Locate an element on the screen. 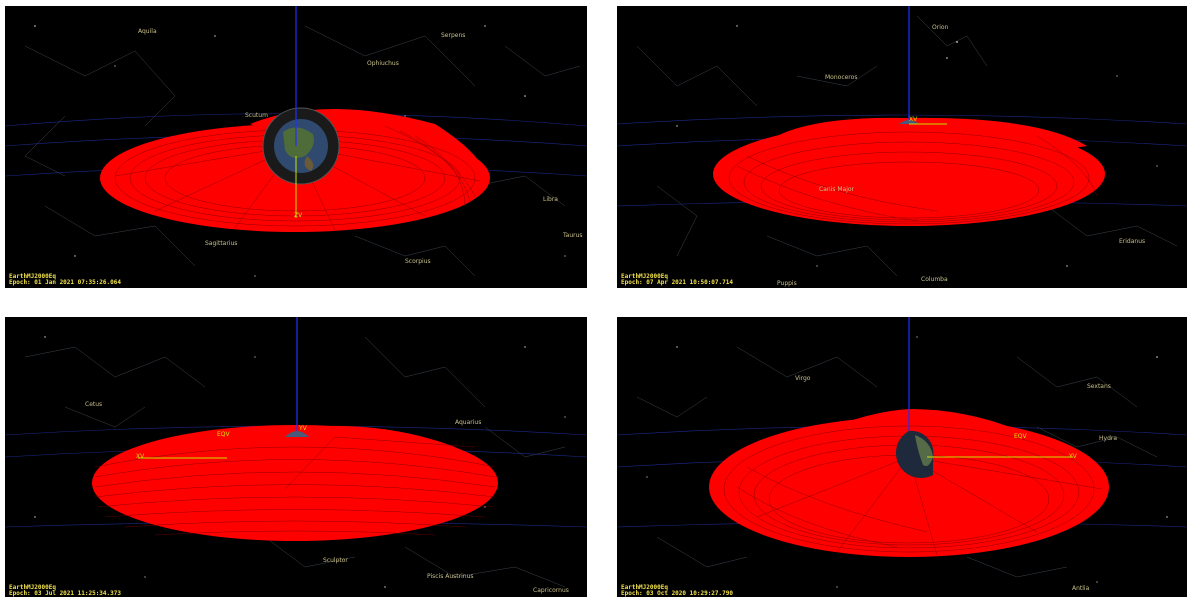  constellation-label: Aquarius is located at coordinates (468, 422).